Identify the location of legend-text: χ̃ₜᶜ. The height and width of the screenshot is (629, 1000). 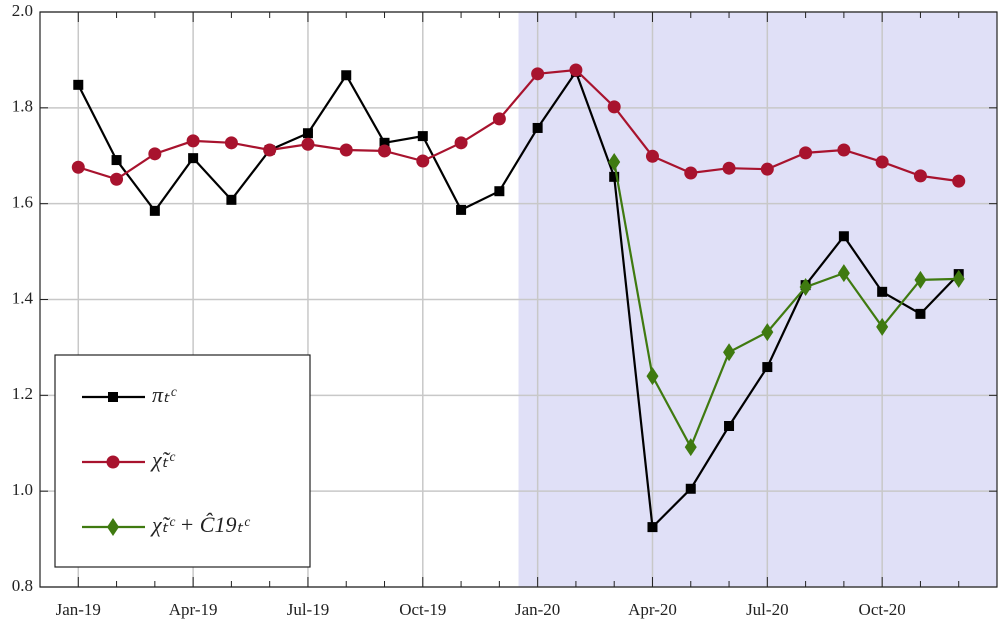
(163, 459).